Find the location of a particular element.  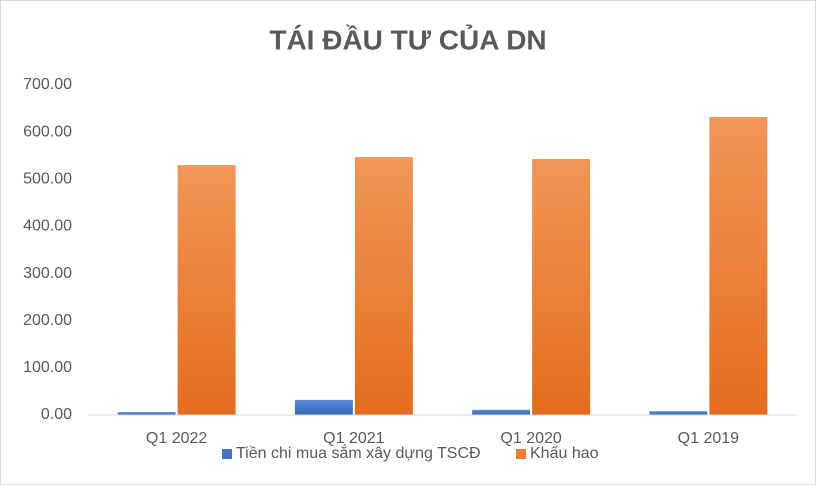

chart-title: TÁI ĐẦU TƯ CỦA DN is located at coordinates (407, 39).